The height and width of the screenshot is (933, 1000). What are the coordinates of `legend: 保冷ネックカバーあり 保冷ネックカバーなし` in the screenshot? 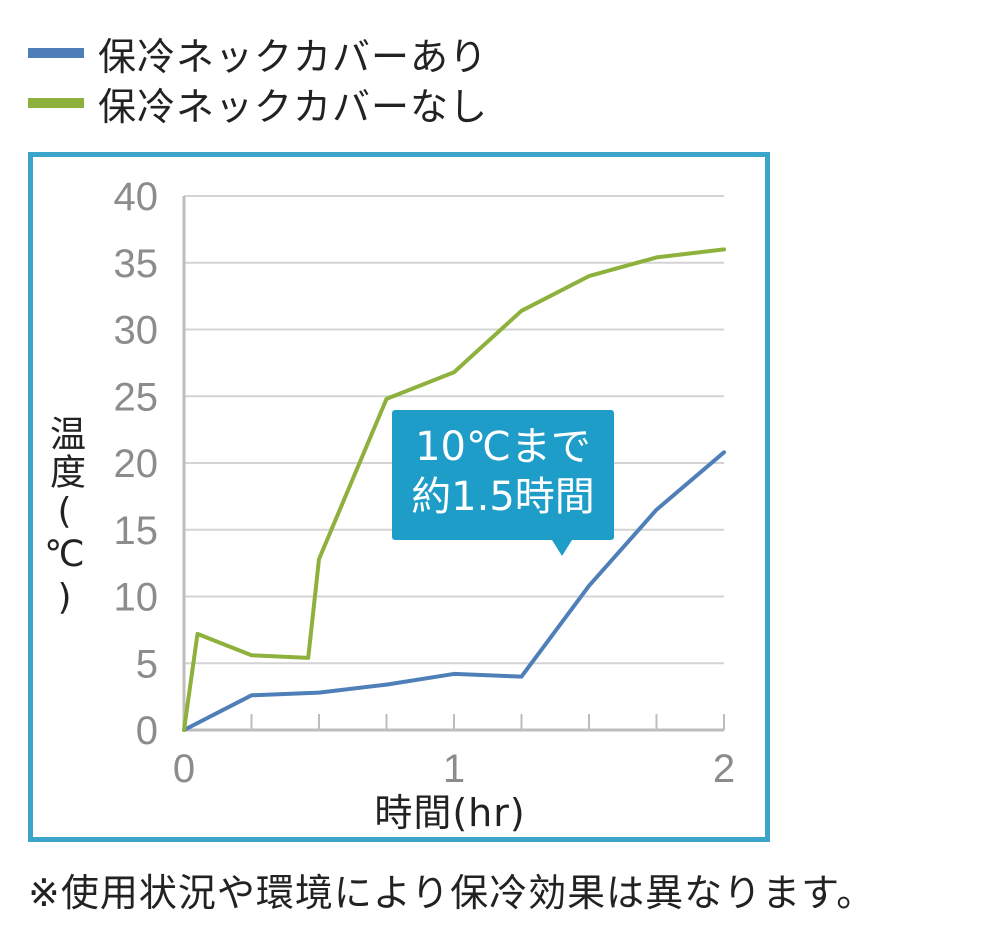 It's located at (258, 78).